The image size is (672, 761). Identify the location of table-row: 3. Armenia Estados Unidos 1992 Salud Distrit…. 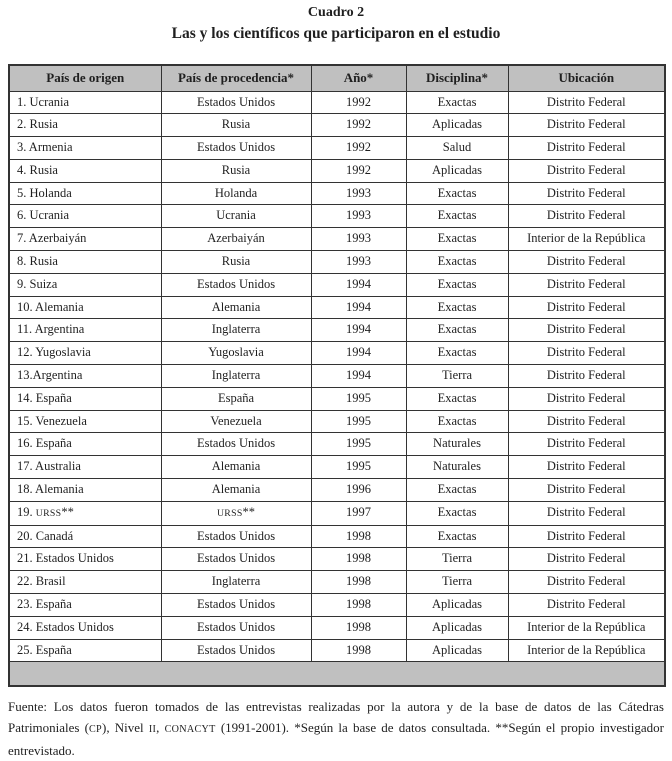
(337, 148).